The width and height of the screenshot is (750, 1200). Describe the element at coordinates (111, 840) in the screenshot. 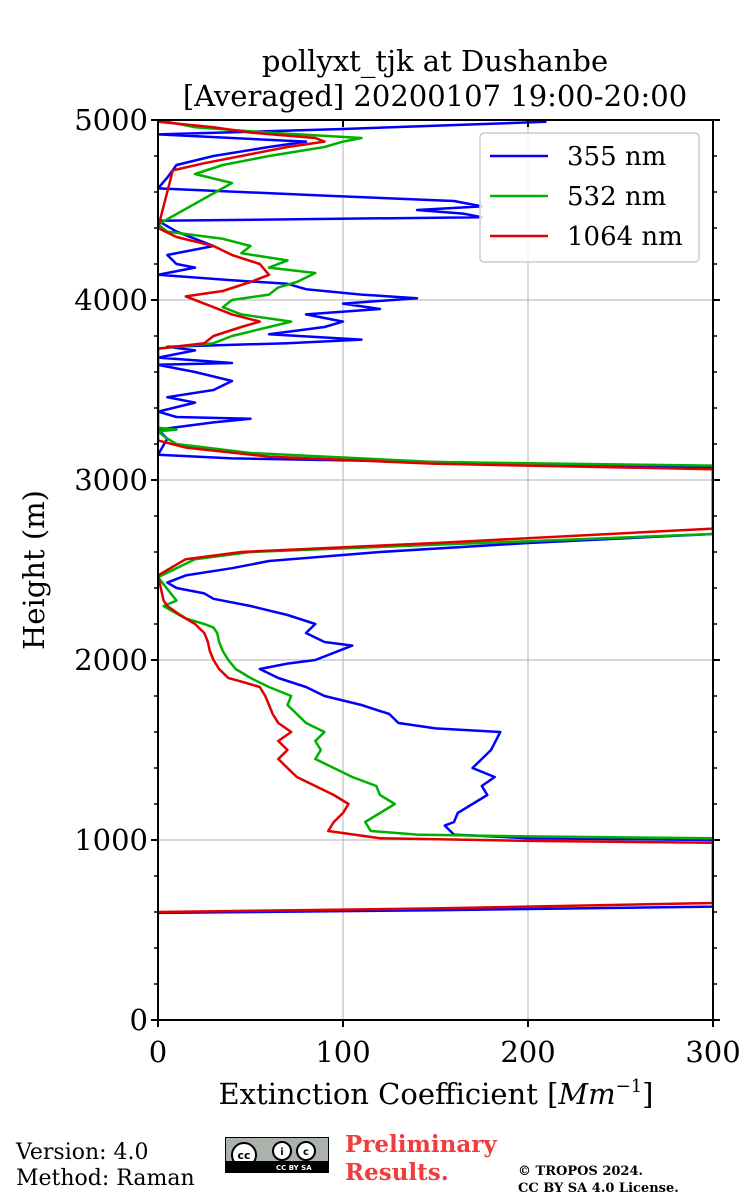

I see `y-tick-label: 1000` at that location.